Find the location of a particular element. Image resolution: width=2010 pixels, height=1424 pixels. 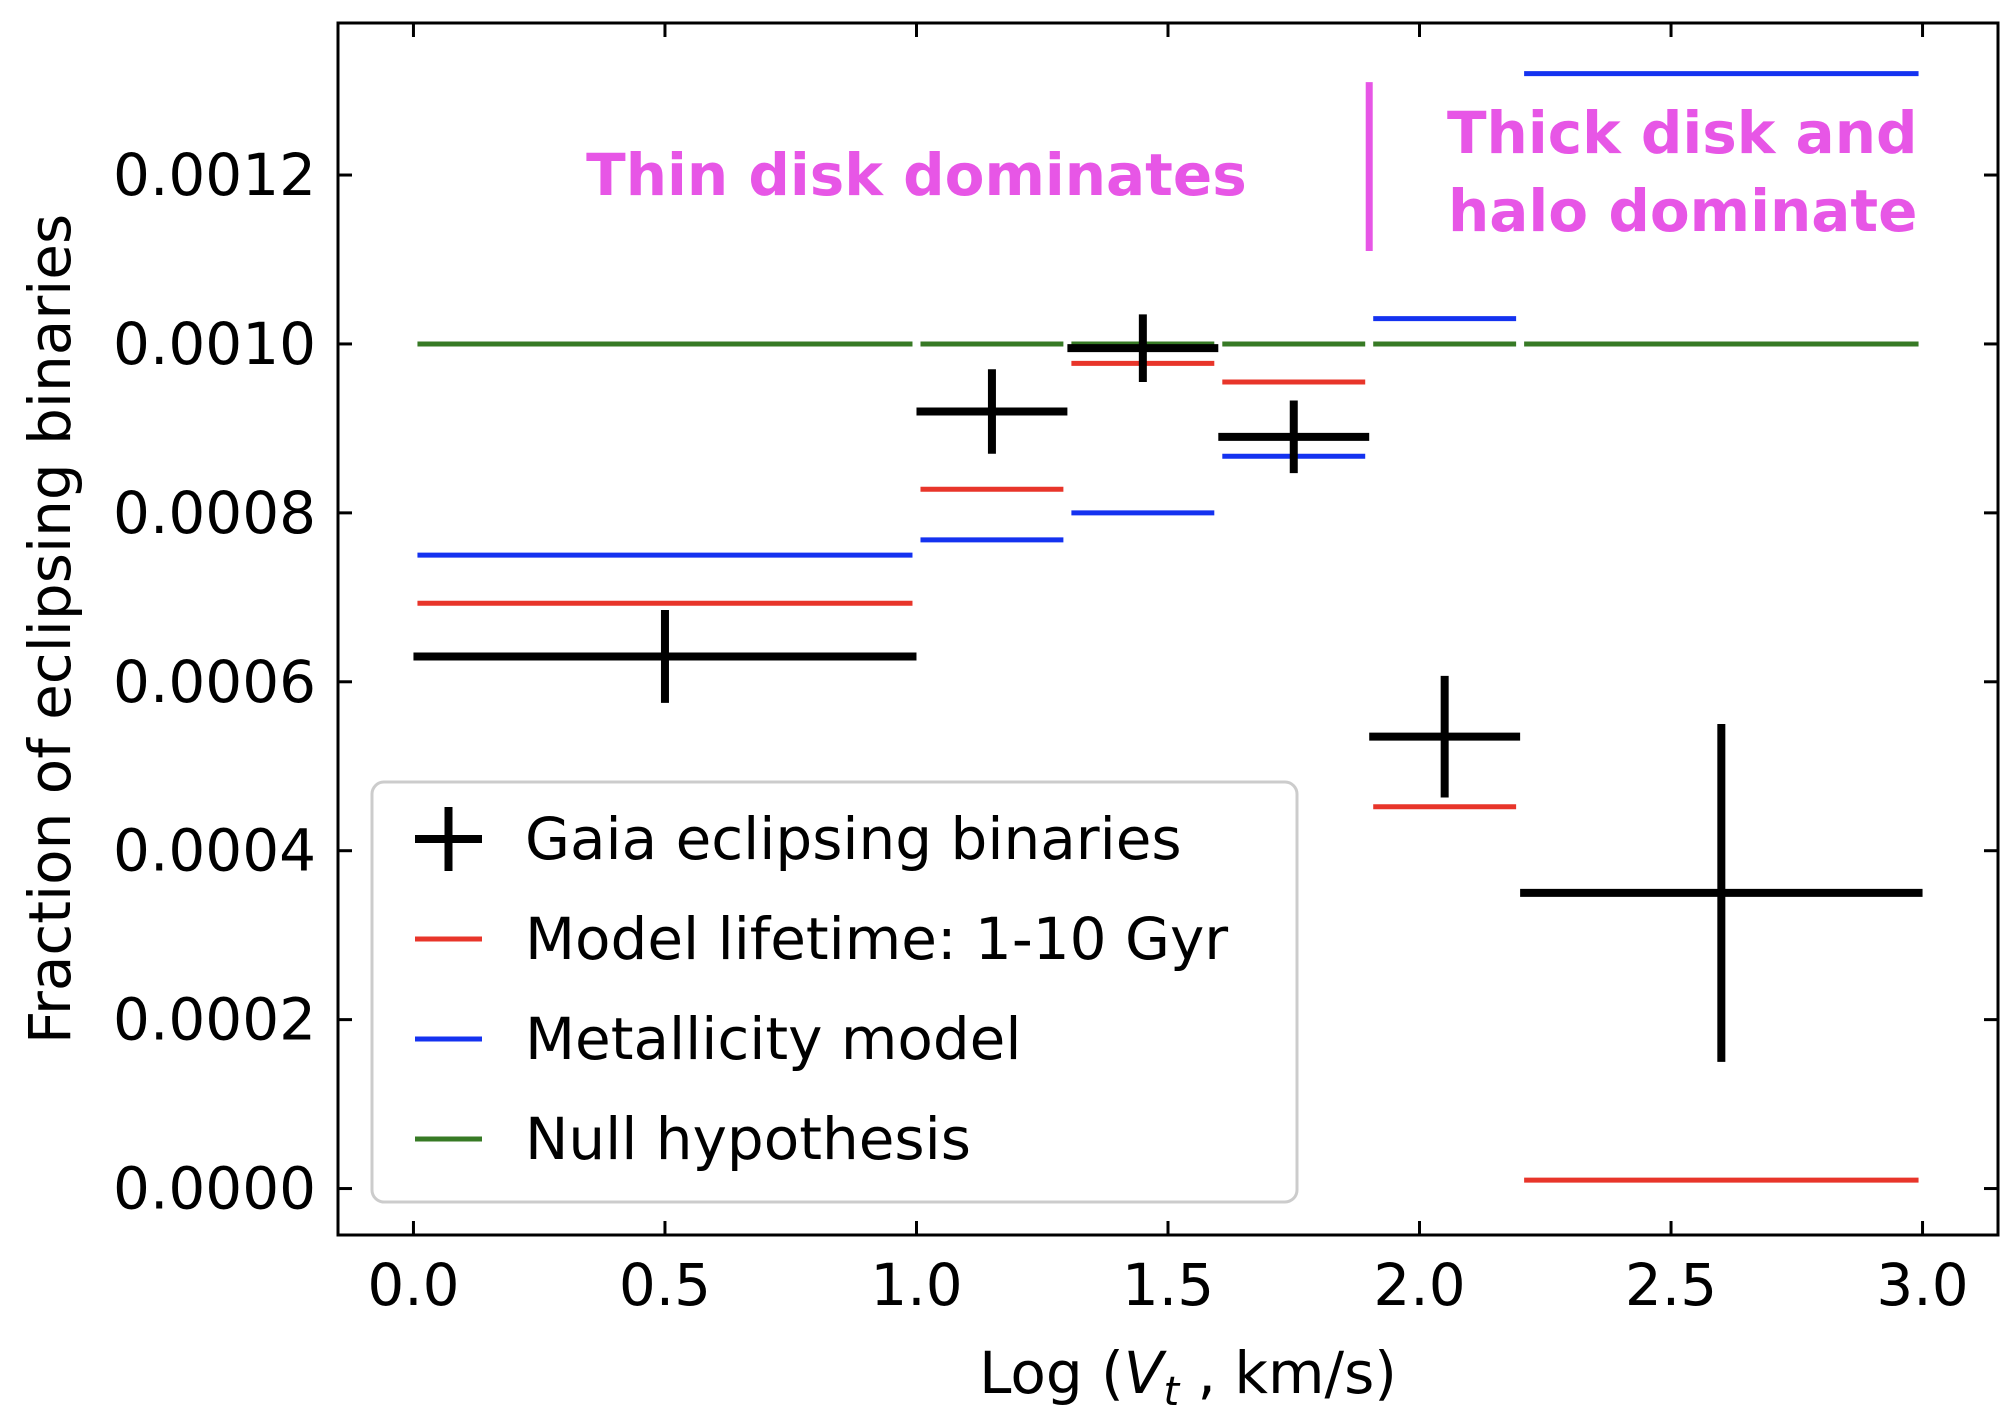

y-tick-label: 0.0006 is located at coordinates (214, 682).